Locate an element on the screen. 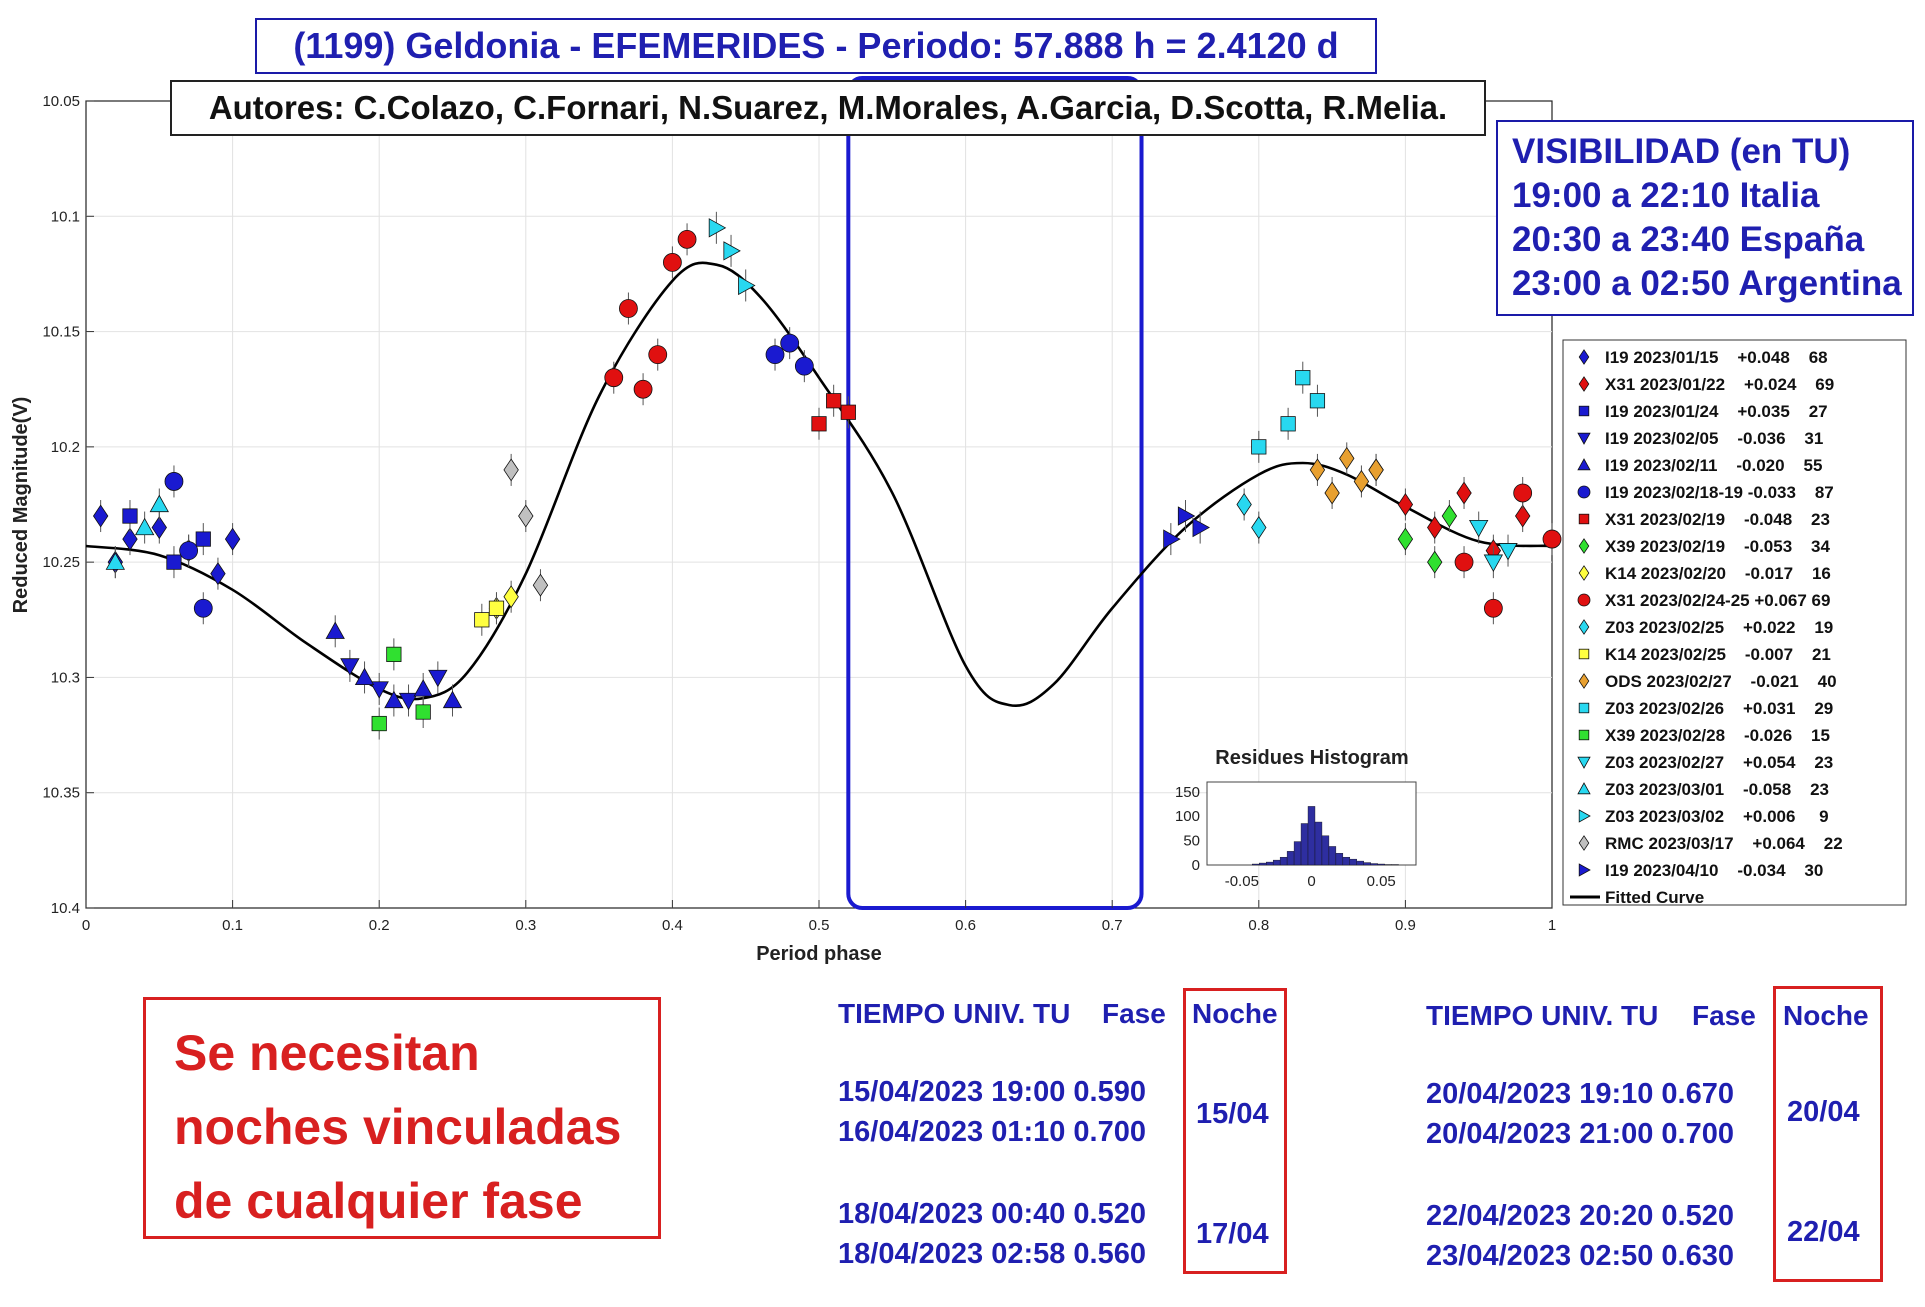 The height and width of the screenshot is (1307, 1925). table1-header-noche: Noche is located at coordinates (1235, 1013).